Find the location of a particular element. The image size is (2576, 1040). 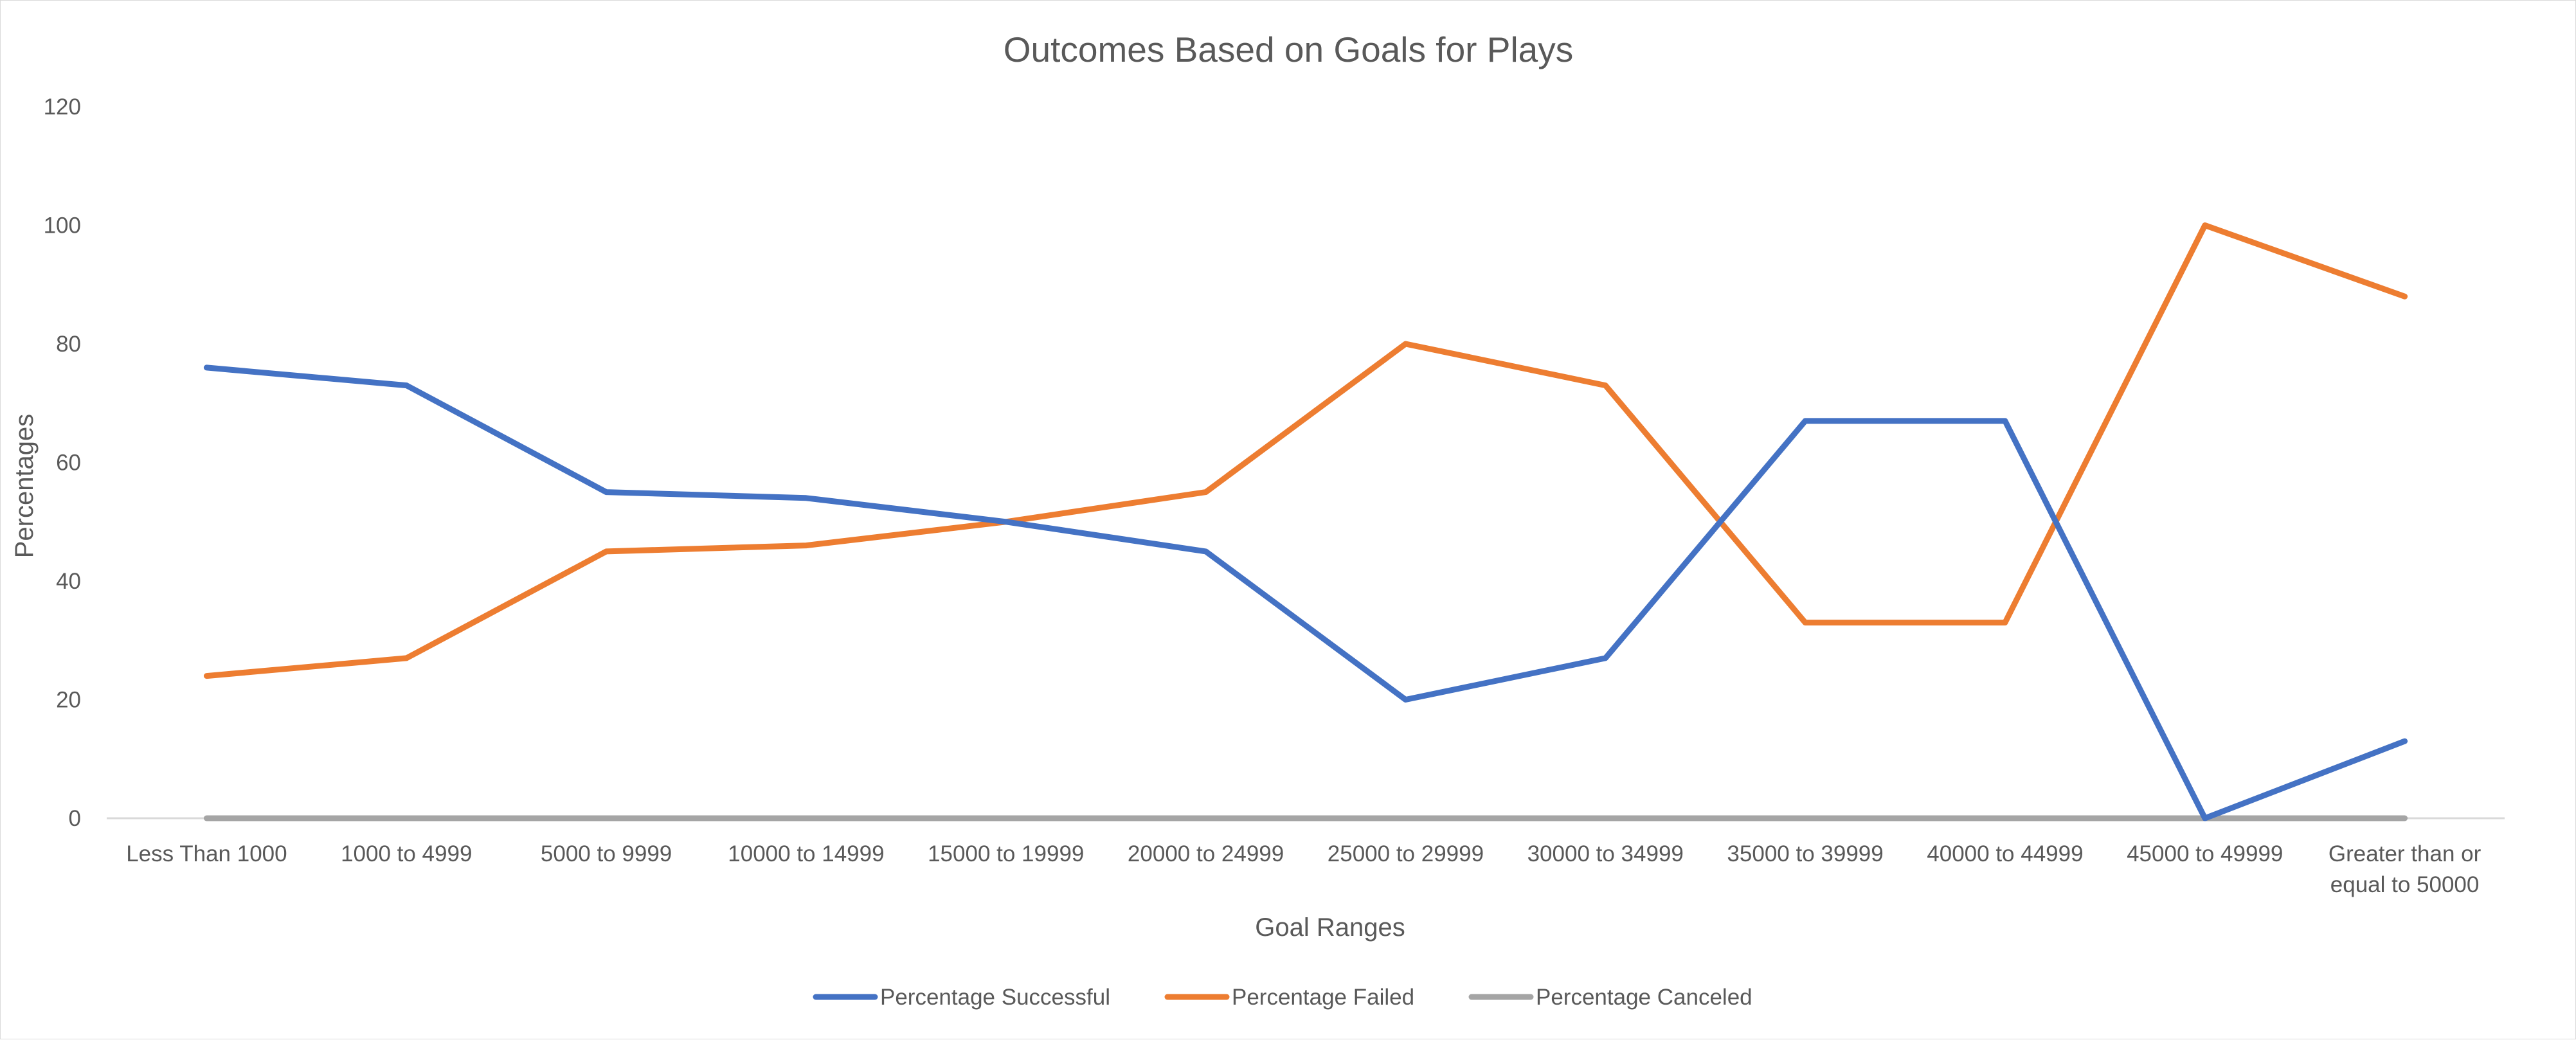

chart-title: Outcomes Based on Goals for Plays is located at coordinates (1289, 49).